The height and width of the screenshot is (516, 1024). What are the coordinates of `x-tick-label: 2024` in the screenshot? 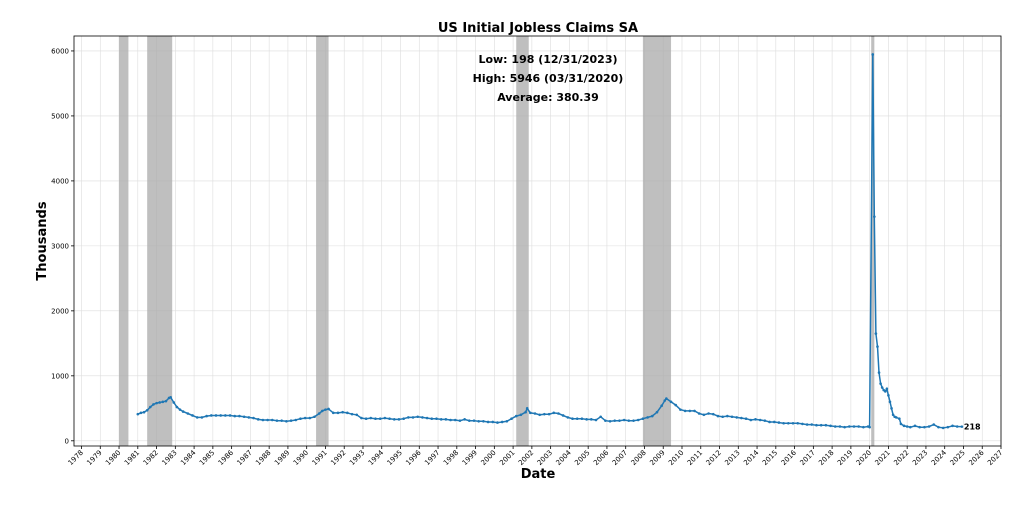 It's located at (939, 457).